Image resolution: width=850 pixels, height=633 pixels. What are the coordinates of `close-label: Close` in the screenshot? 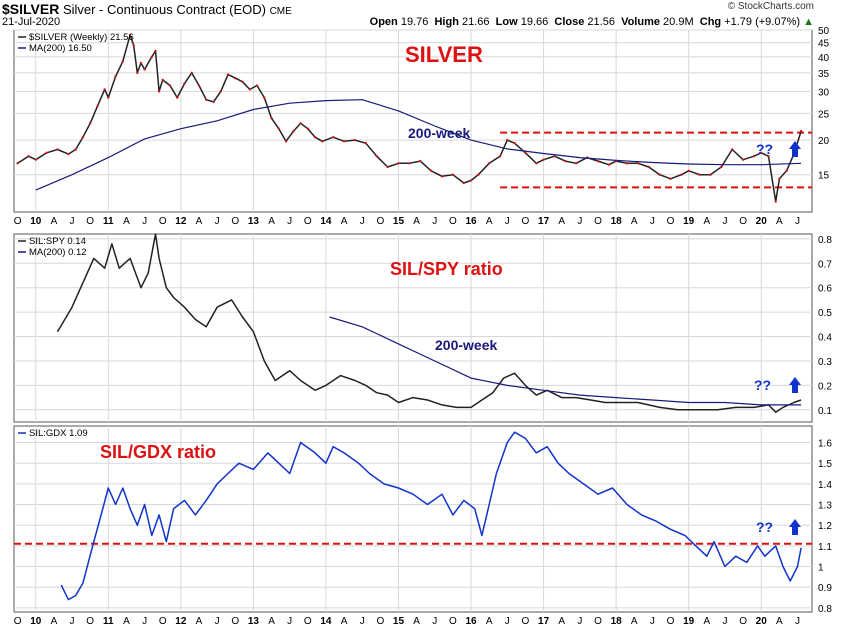 It's located at (569, 22).